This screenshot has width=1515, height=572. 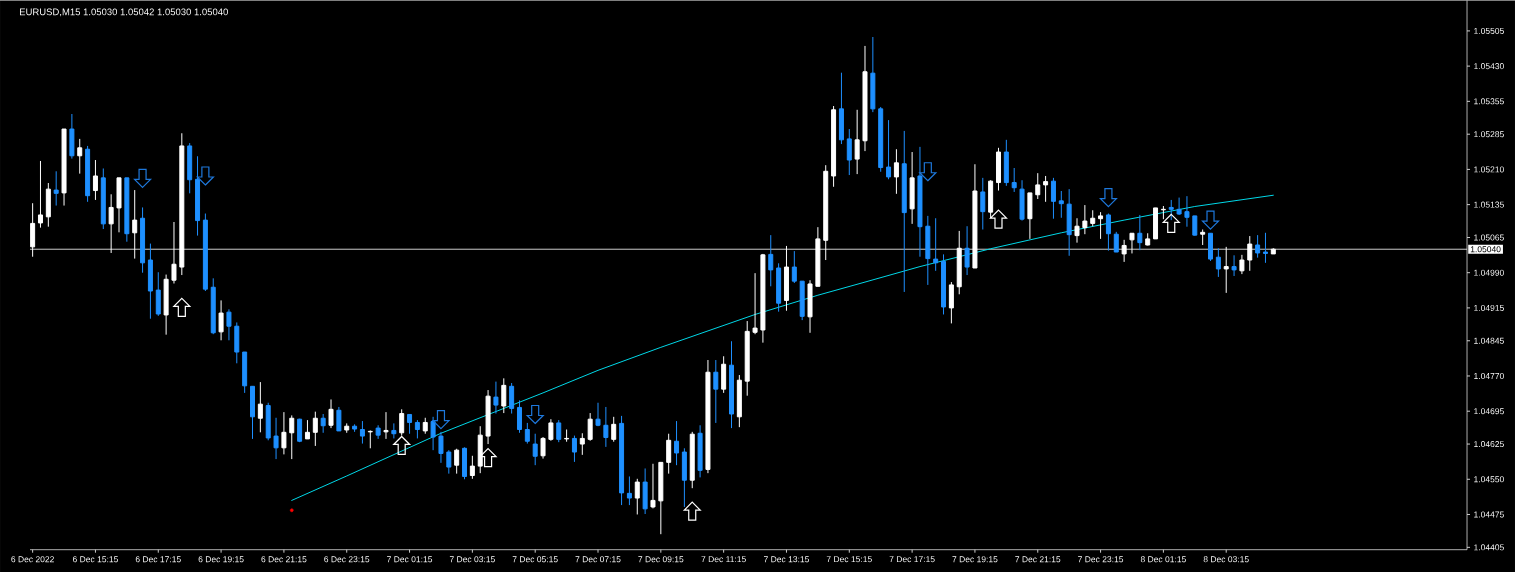 What do you see at coordinates (410, 559) in the screenshot?
I see `x-tick-label: 7 Dec 01:15` at bounding box center [410, 559].